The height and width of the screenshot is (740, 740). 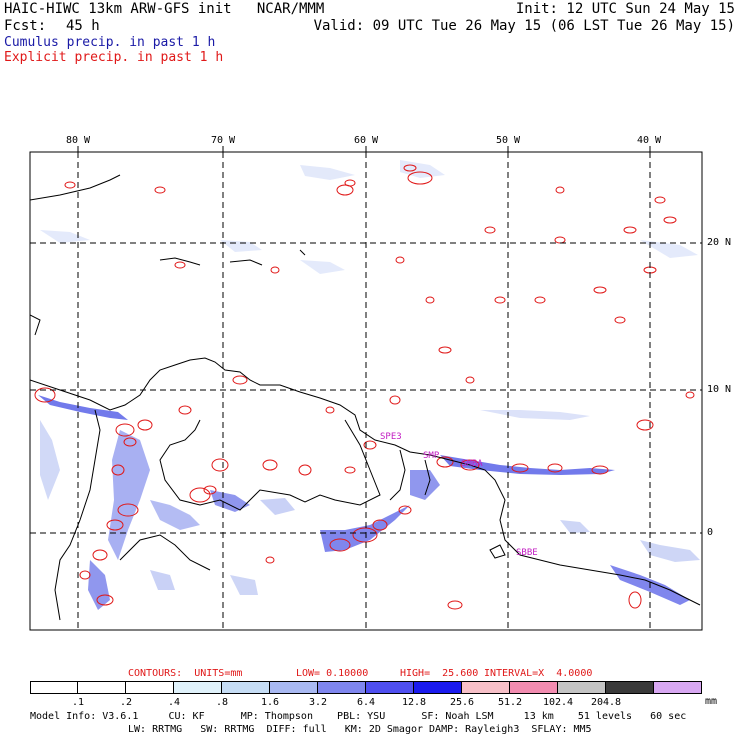 What do you see at coordinates (711, 701) in the screenshot?
I see `colorbar-unit: mm` at bounding box center [711, 701].